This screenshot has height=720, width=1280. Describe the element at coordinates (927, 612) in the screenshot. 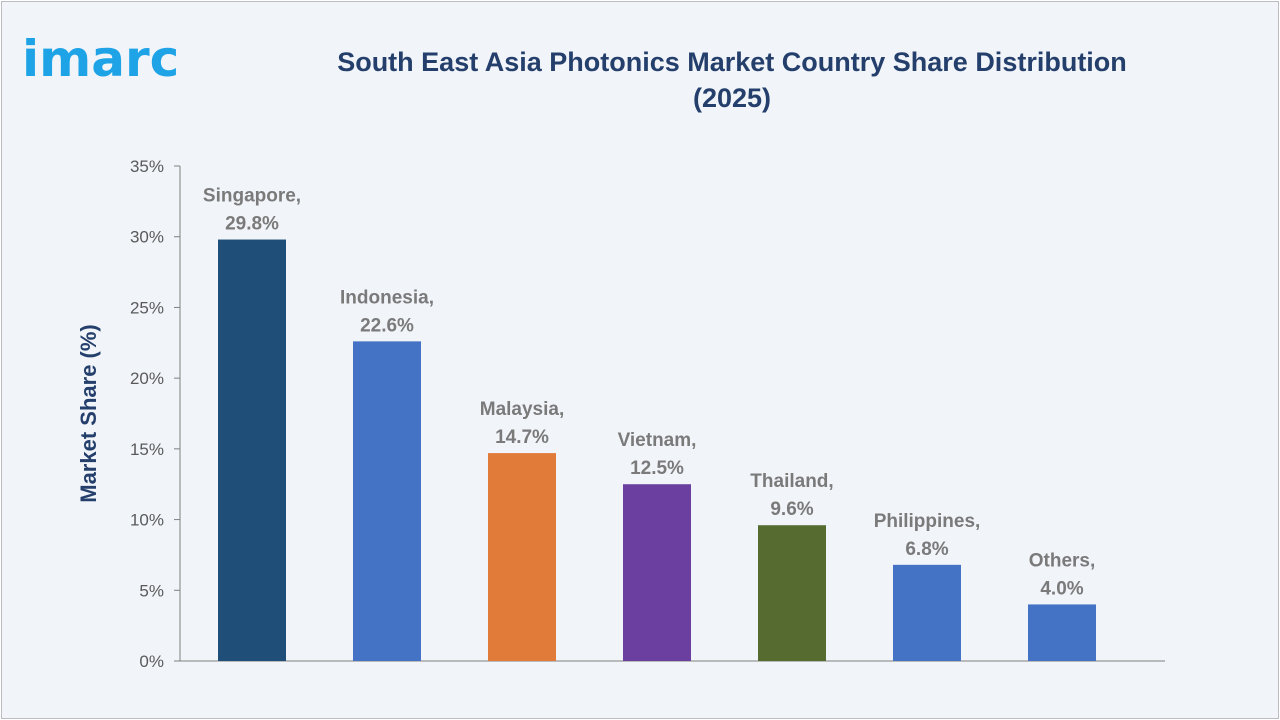

I see `bar-philippines` at that location.